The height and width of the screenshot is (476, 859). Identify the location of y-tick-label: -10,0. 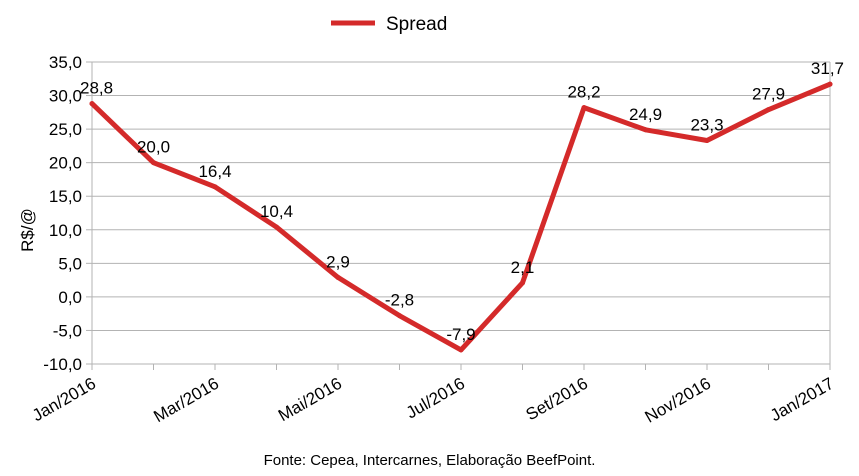
(62, 364).